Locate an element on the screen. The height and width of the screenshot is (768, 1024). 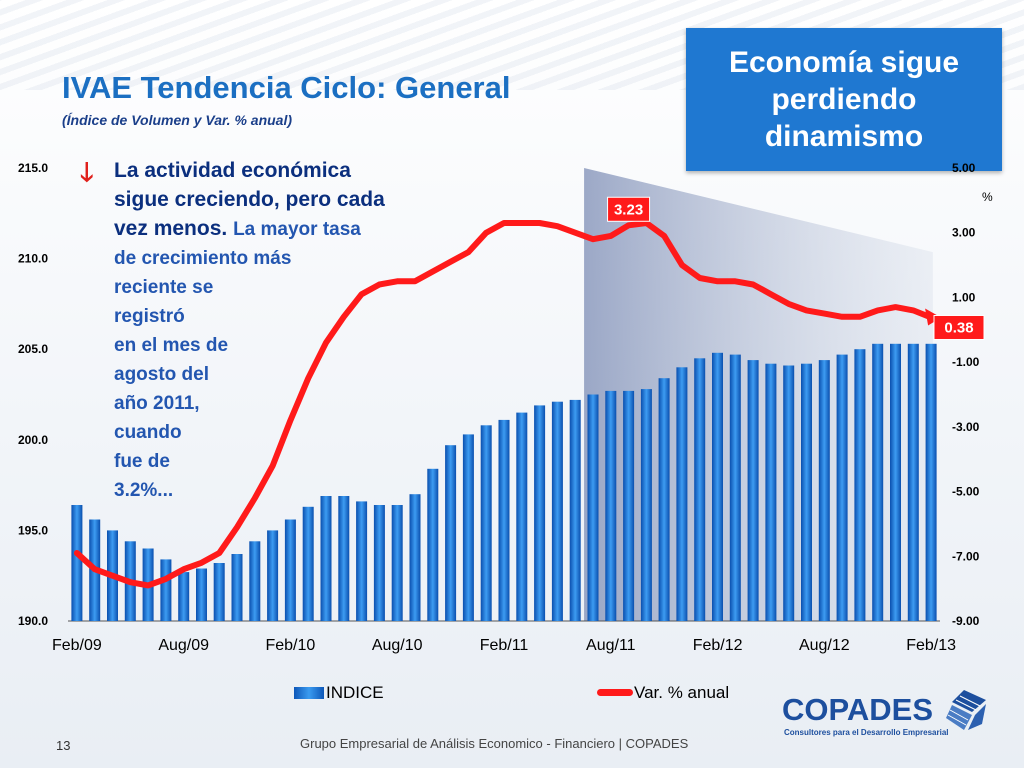
x-axis-tick-label: Feb/10 is located at coordinates (290, 645).